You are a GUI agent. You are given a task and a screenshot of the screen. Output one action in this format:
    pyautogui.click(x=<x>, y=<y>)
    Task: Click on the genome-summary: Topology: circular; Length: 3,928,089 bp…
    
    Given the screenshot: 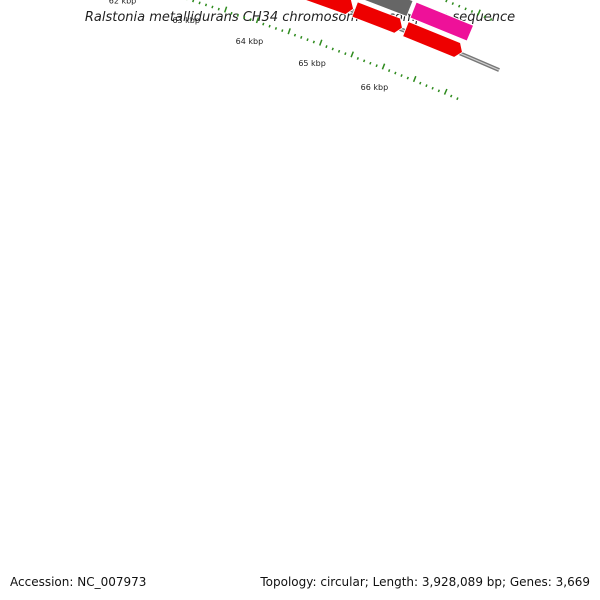 What is the action you would take?
    pyautogui.click(x=425, y=582)
    